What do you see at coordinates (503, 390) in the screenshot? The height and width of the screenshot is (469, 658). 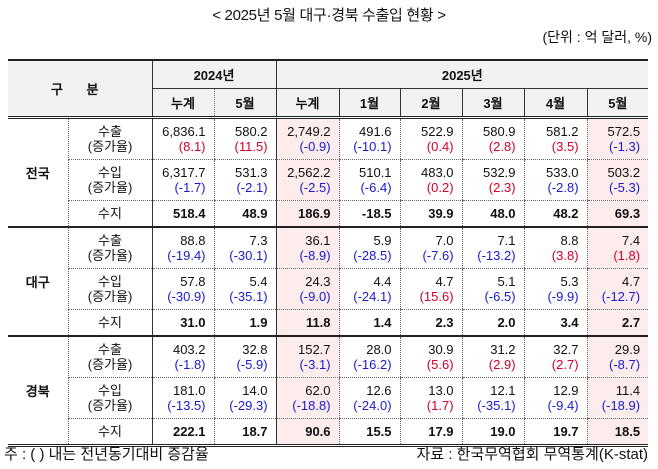 I see `import-value: 12.1` at bounding box center [503, 390].